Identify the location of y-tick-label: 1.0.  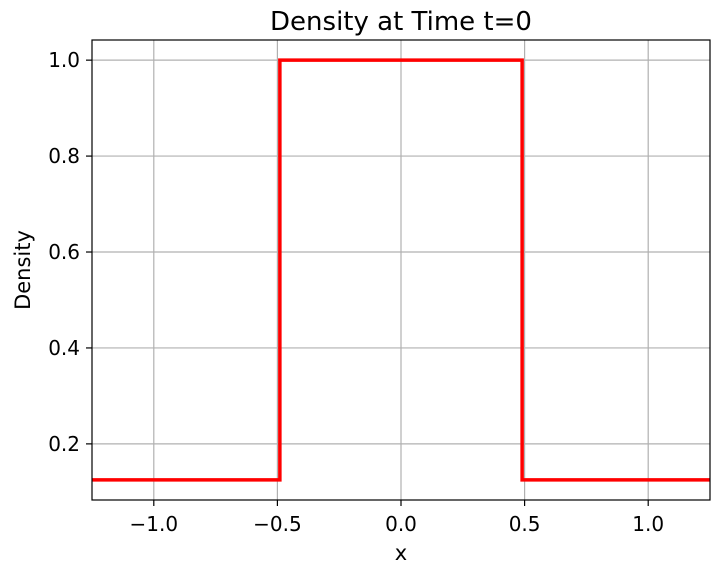
(64, 60).